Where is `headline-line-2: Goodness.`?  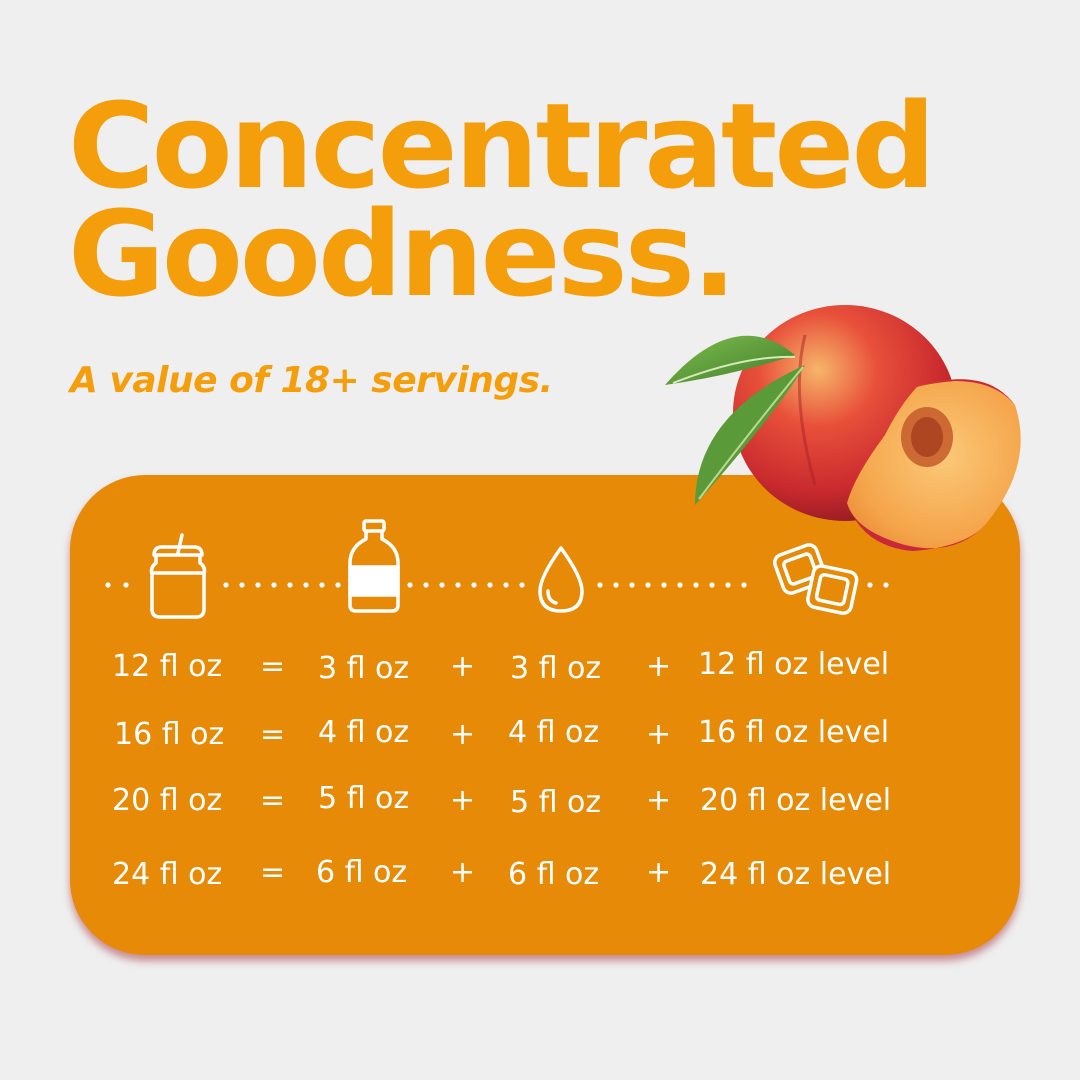
headline-line-2: Goodness. is located at coordinates (402, 254).